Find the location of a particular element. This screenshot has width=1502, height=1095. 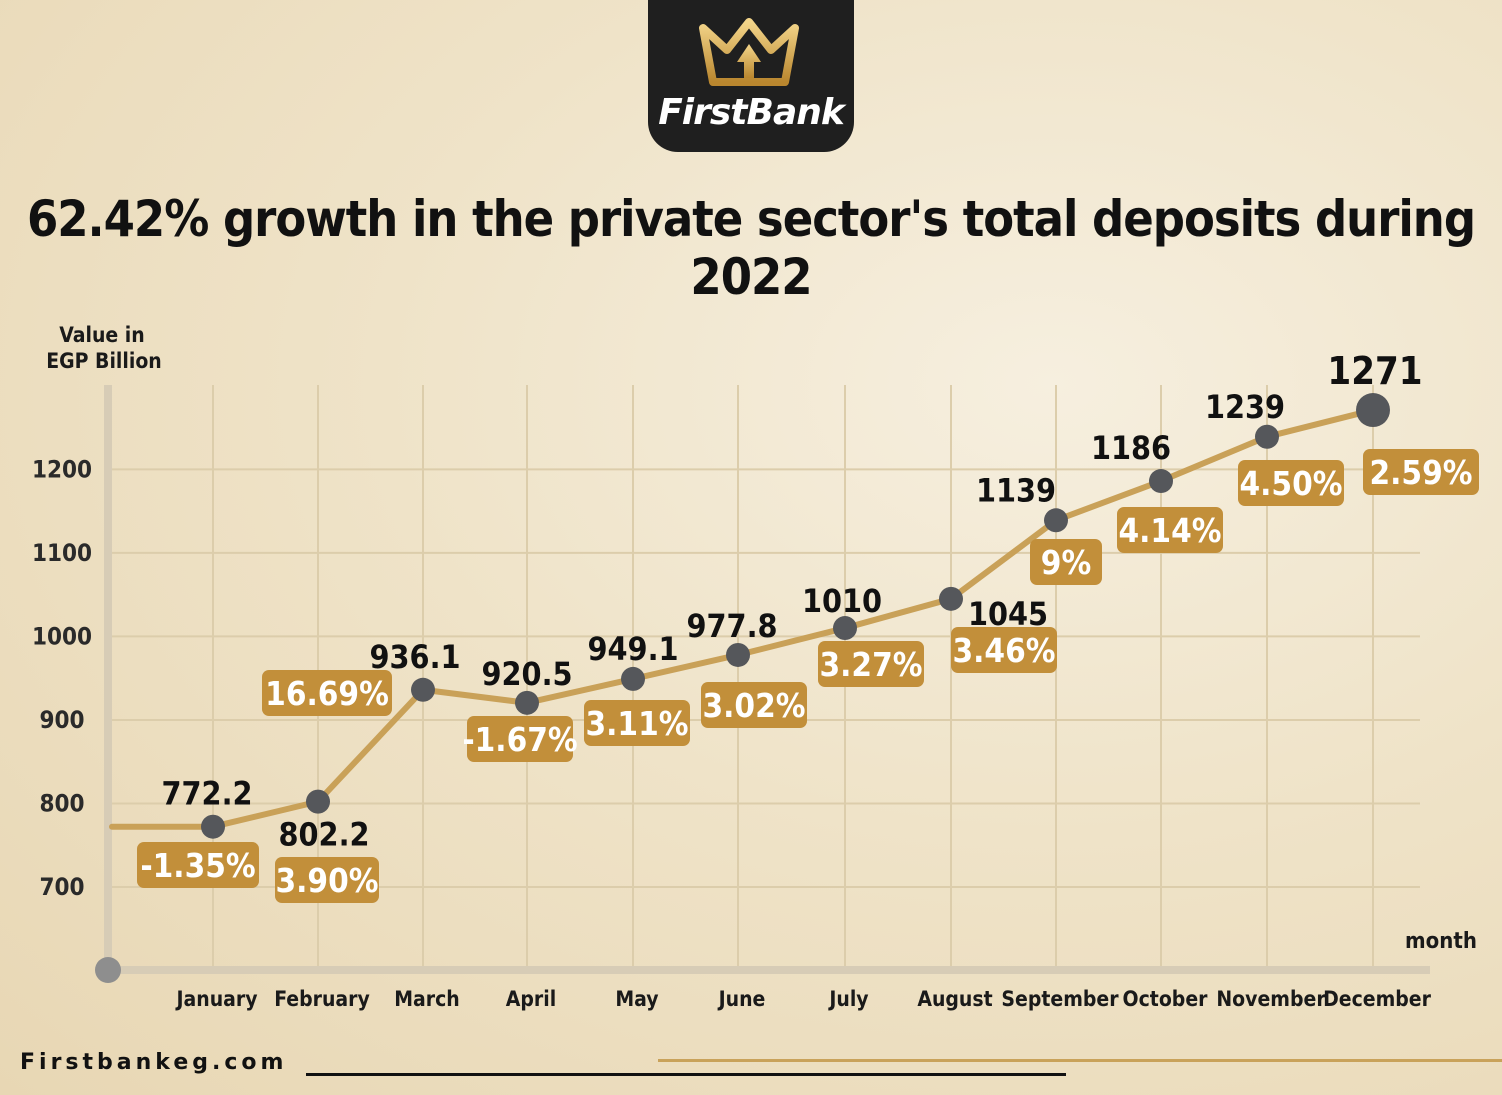

x-tick-label: July is located at coordinates (847, 999).